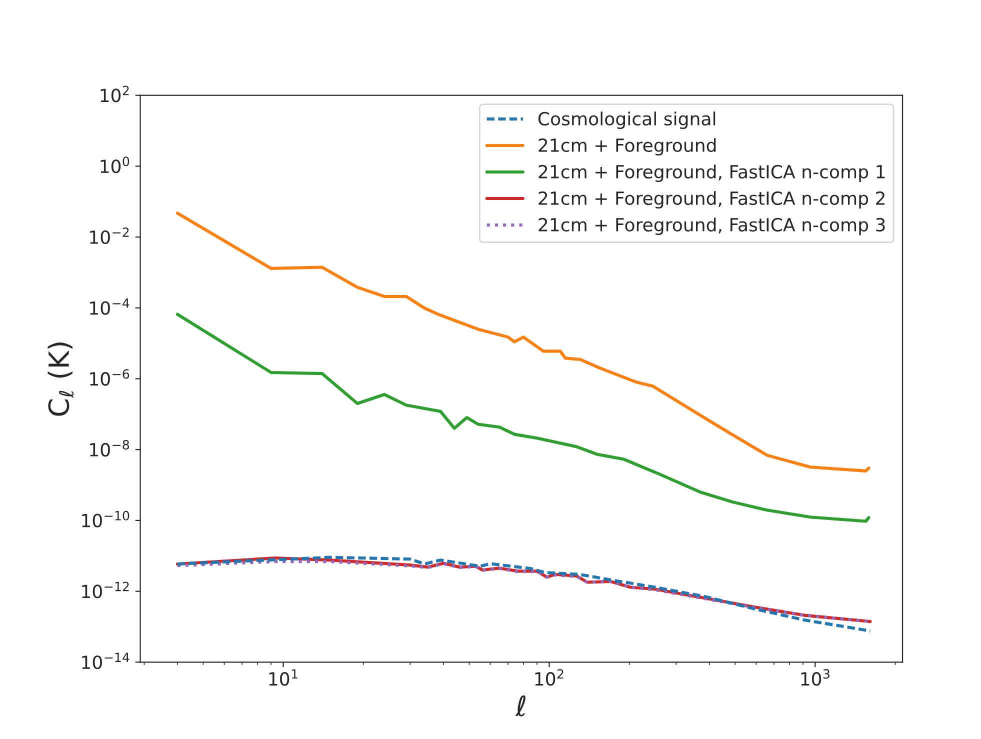 The height and width of the screenshot is (739, 981). What do you see at coordinates (549, 677) in the screenshot?
I see `x-tick-label: 10$^{2}$` at bounding box center [549, 677].